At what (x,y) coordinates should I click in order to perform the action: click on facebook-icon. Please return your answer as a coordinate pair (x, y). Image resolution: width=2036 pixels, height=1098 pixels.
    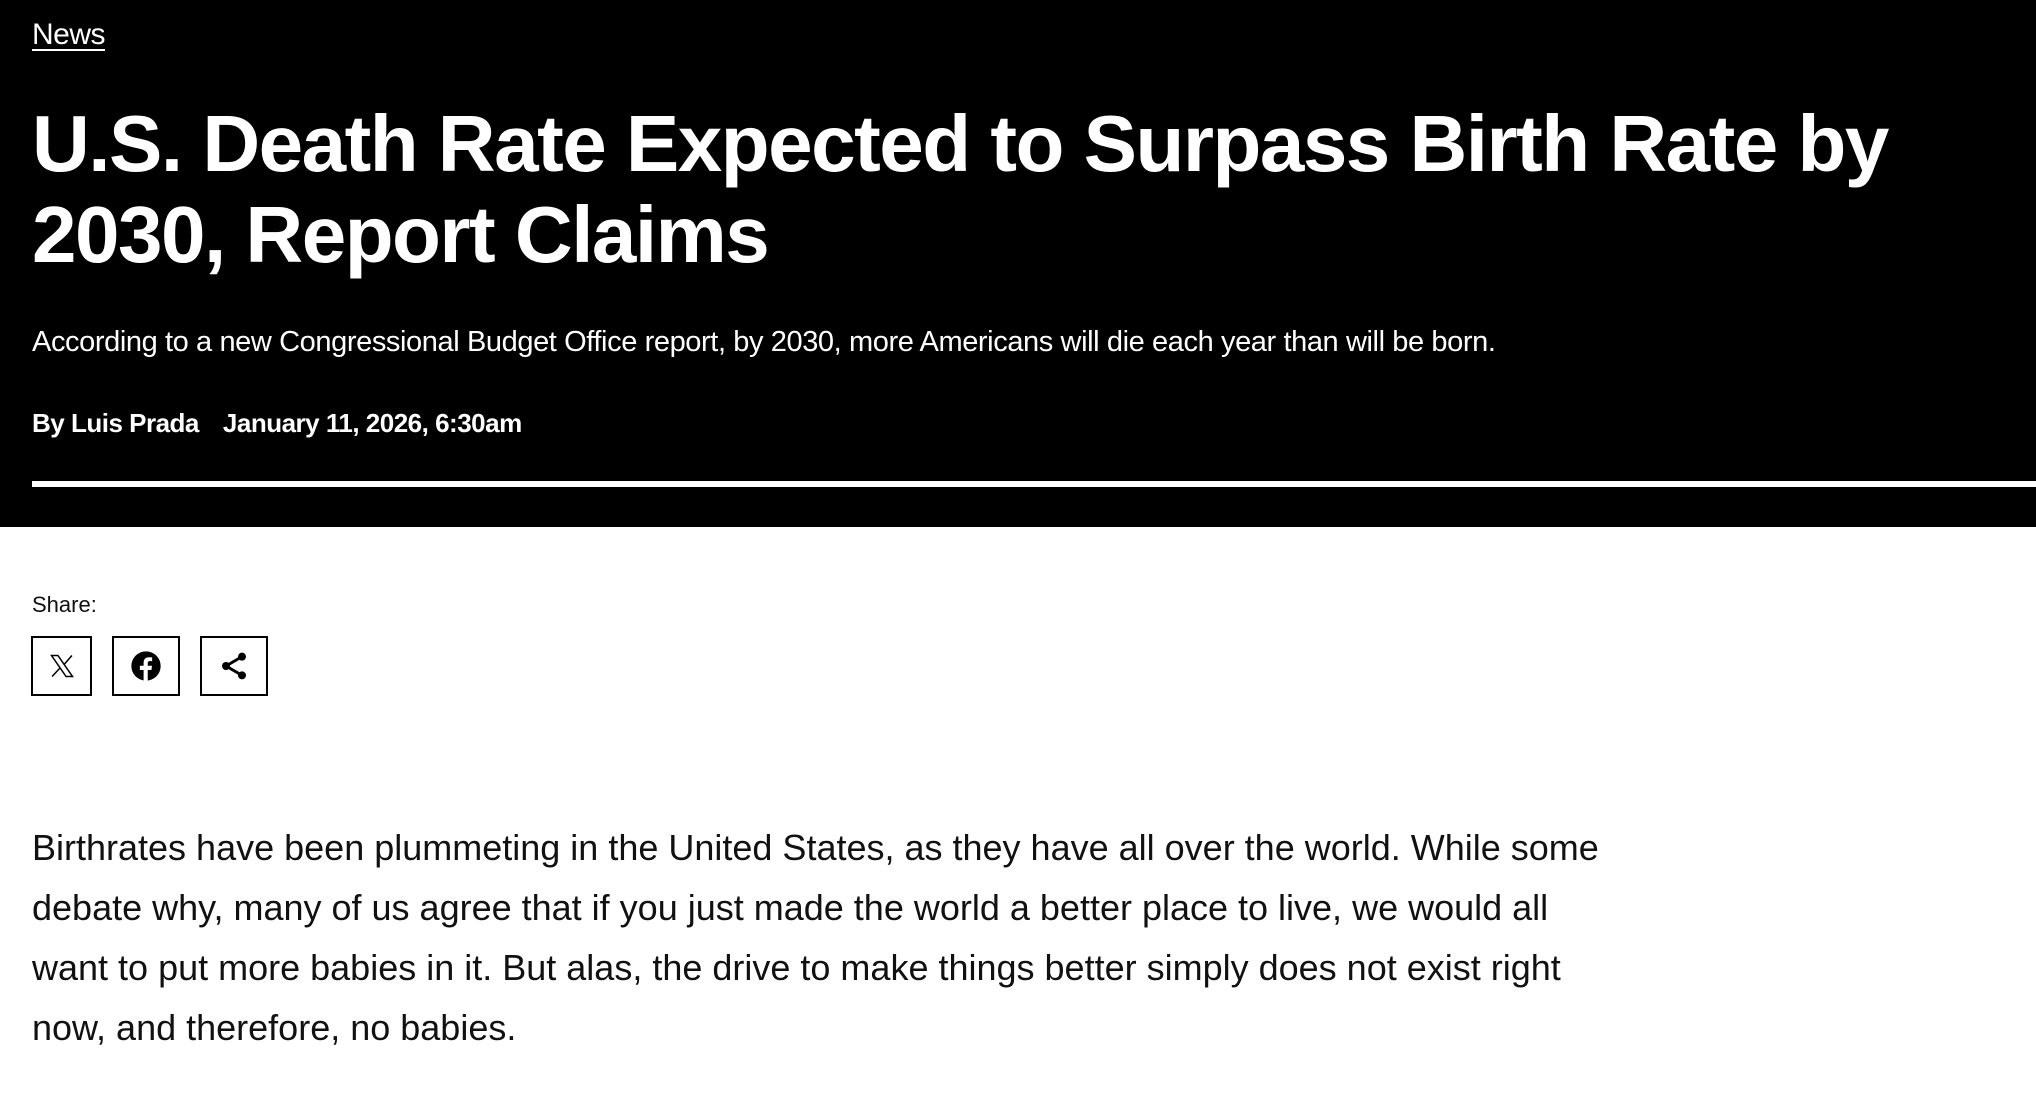
    Looking at the image, I should click on (146, 666).